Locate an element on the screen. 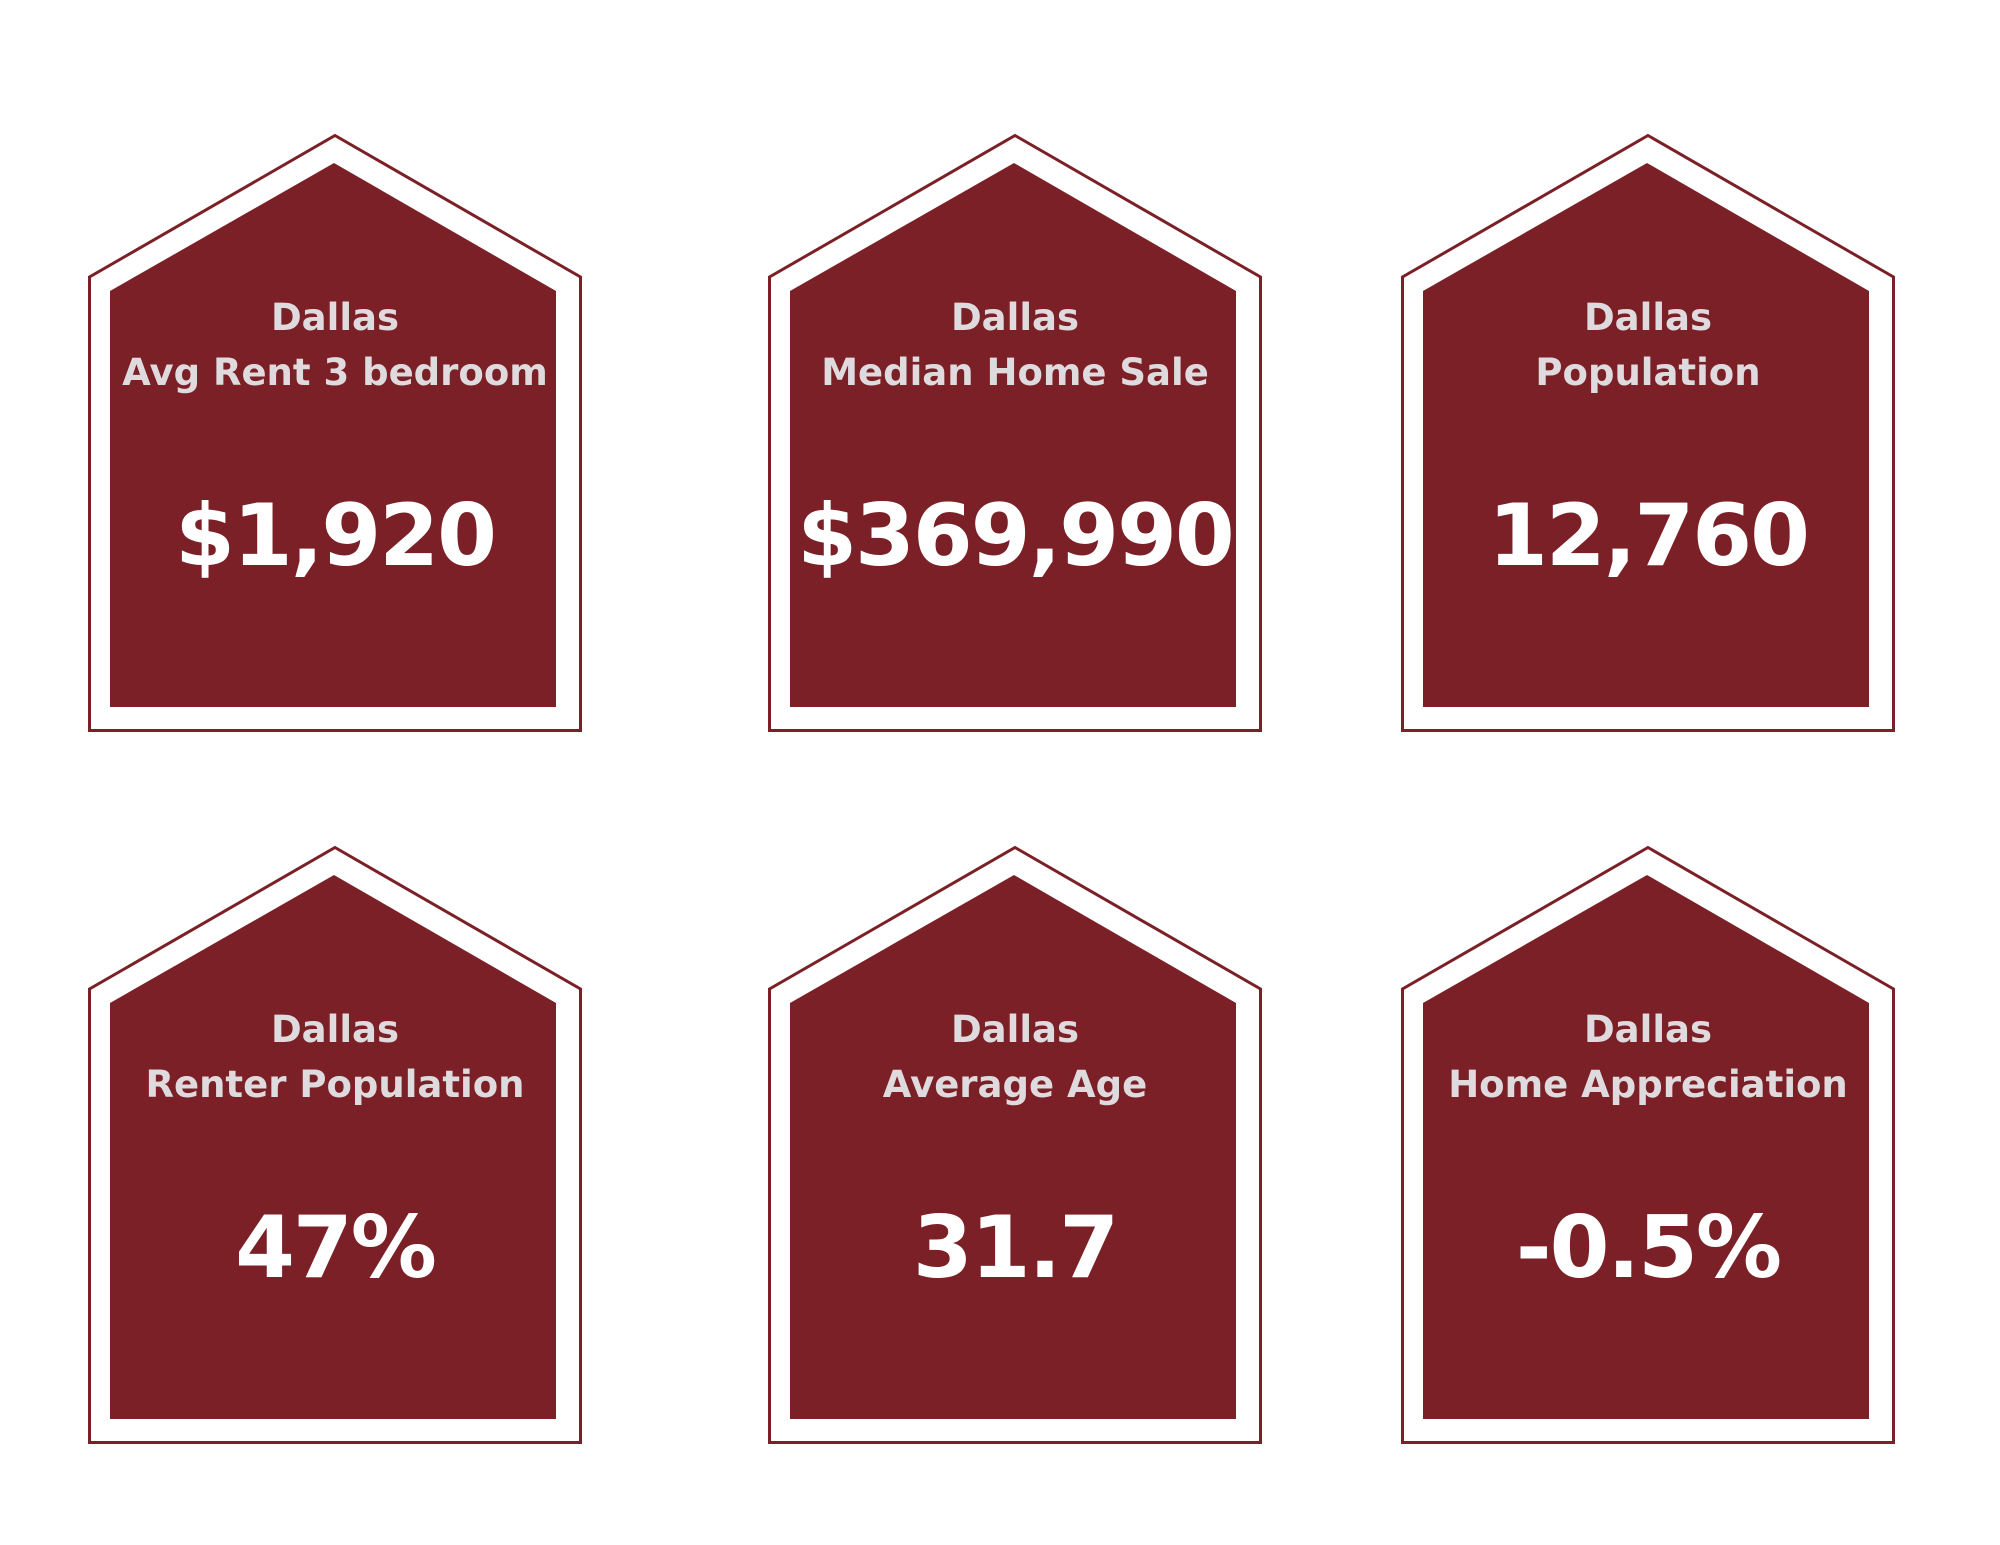  stat-card-avg-rent: Dallas Avg Rent 3 bedroom $1,920 is located at coordinates (335, 432).